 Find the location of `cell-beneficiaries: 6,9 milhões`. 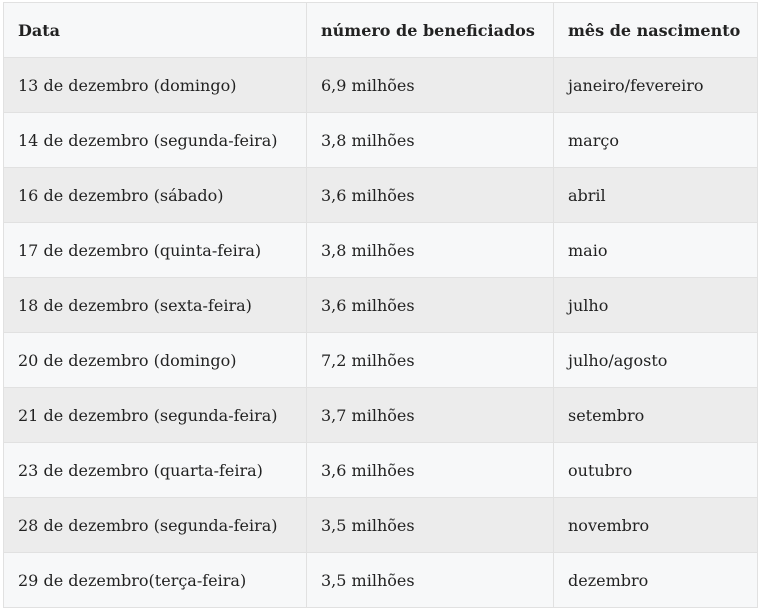

cell-beneficiaries: 6,9 milhões is located at coordinates (430, 85).